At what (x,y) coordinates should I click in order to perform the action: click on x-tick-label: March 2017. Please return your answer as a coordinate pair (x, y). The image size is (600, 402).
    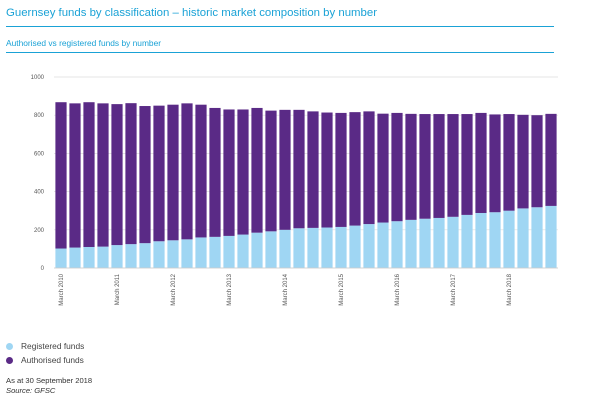
    Looking at the image, I should click on (454, 289).